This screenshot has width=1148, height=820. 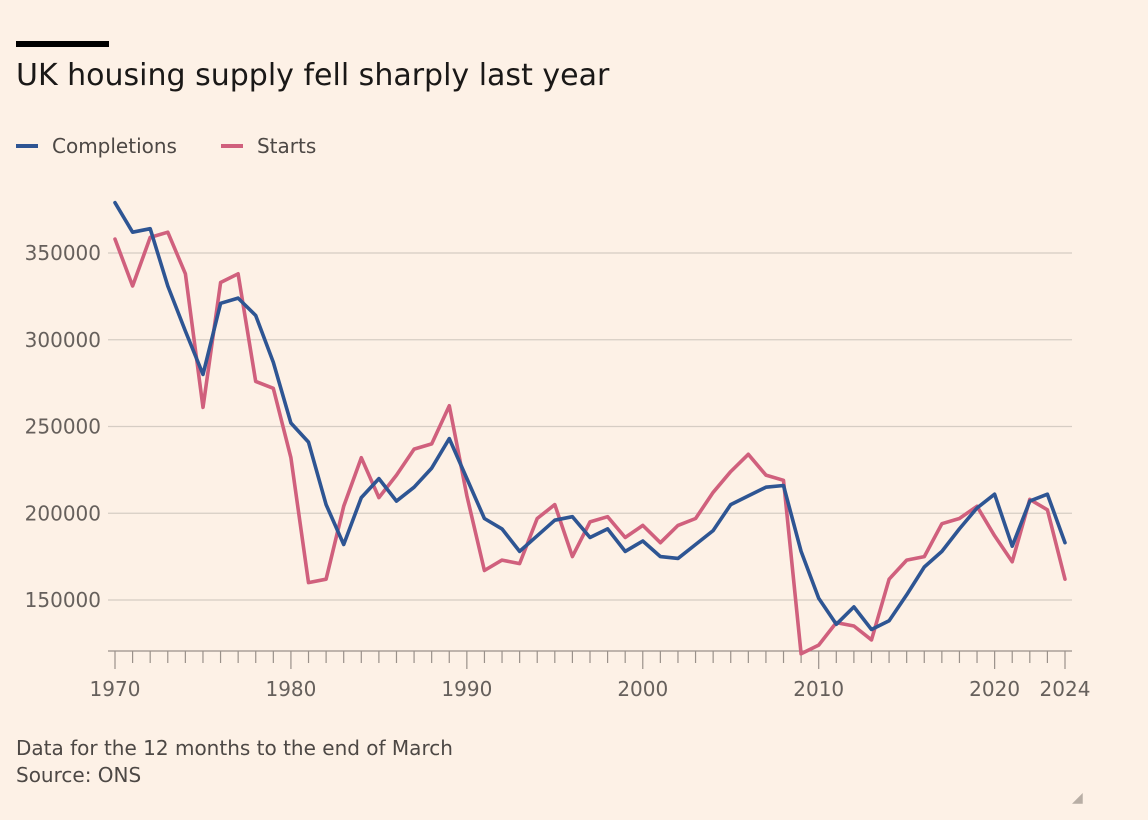 I want to click on x-tick-label: 2010, so click(x=818, y=689).